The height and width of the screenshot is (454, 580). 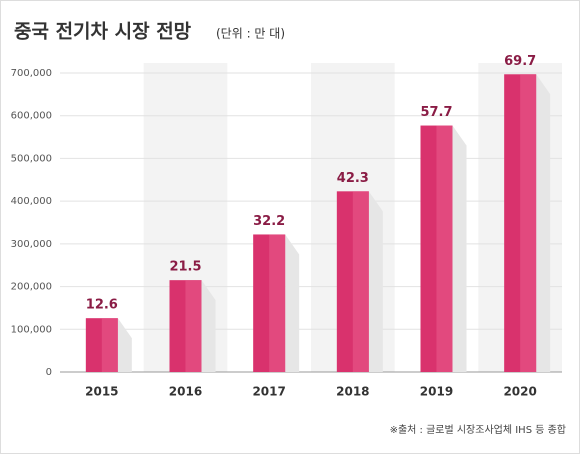 What do you see at coordinates (31, 116) in the screenshot?
I see `y-tick-label: 600,000` at bounding box center [31, 116].